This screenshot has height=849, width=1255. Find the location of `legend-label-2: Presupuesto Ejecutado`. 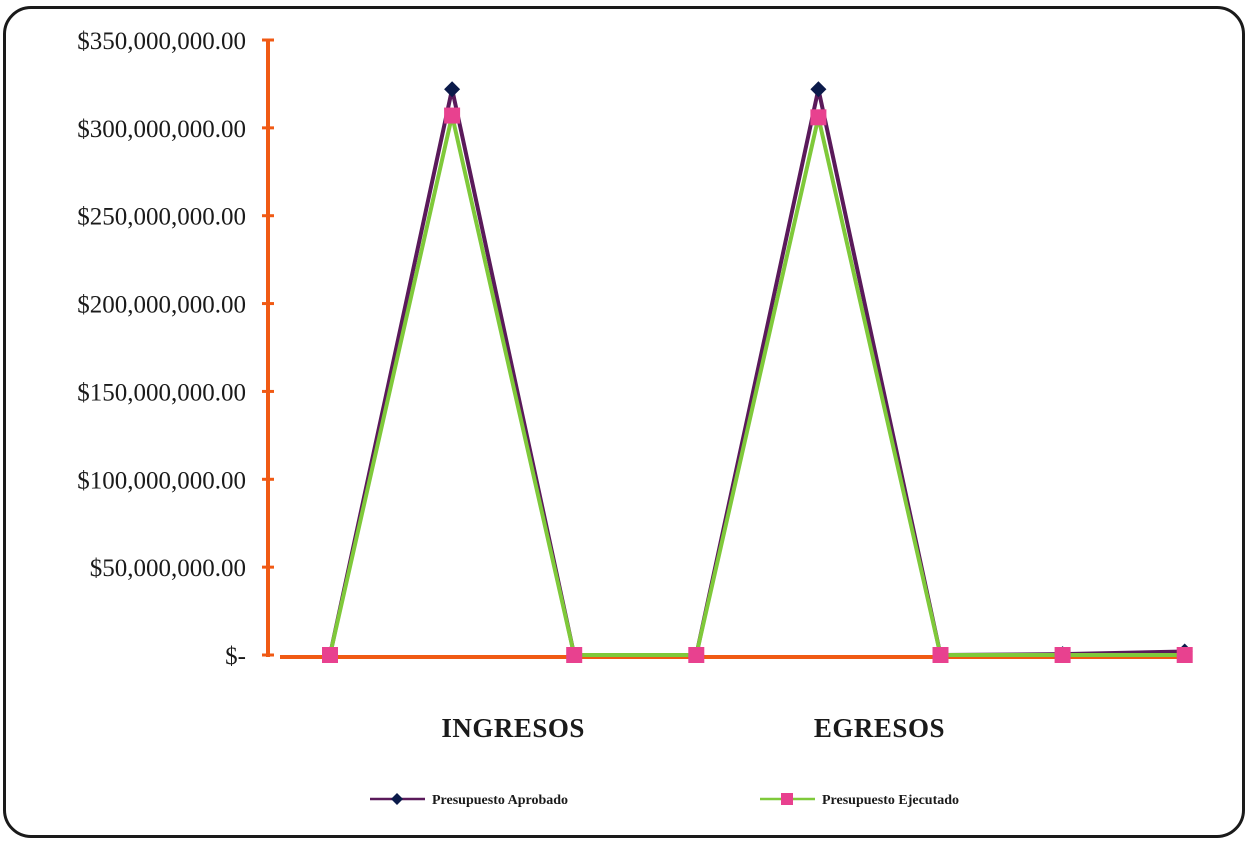

legend-label-2: Presupuesto Ejecutado is located at coordinates (890, 800).